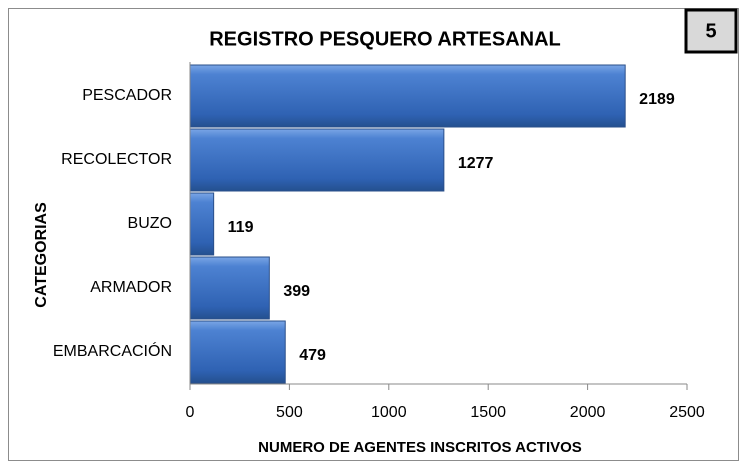  Describe the element at coordinates (488, 412) in the screenshot. I see `x-tick-label: 1500` at that location.